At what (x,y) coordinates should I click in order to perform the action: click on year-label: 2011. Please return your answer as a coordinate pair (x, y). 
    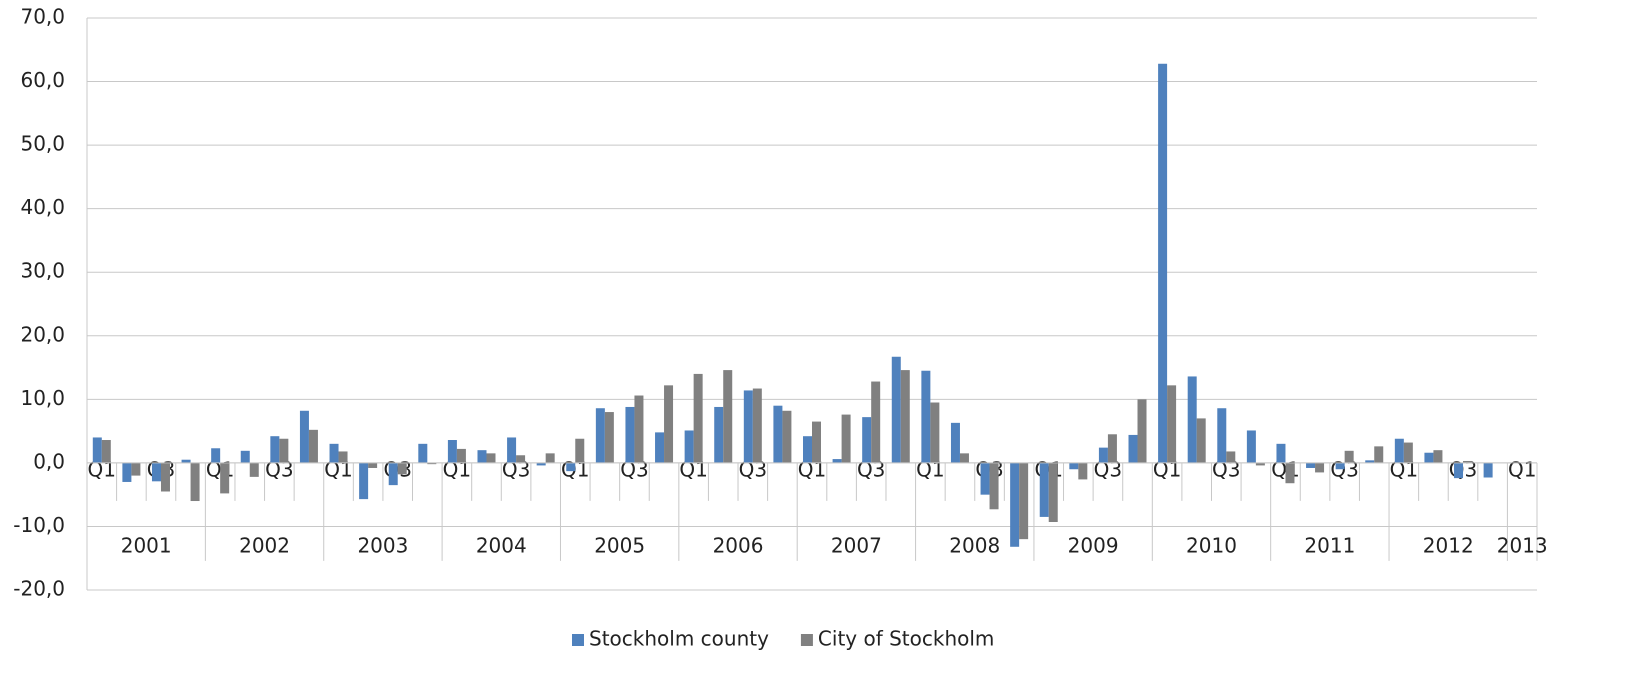
    Looking at the image, I should click on (1329, 545).